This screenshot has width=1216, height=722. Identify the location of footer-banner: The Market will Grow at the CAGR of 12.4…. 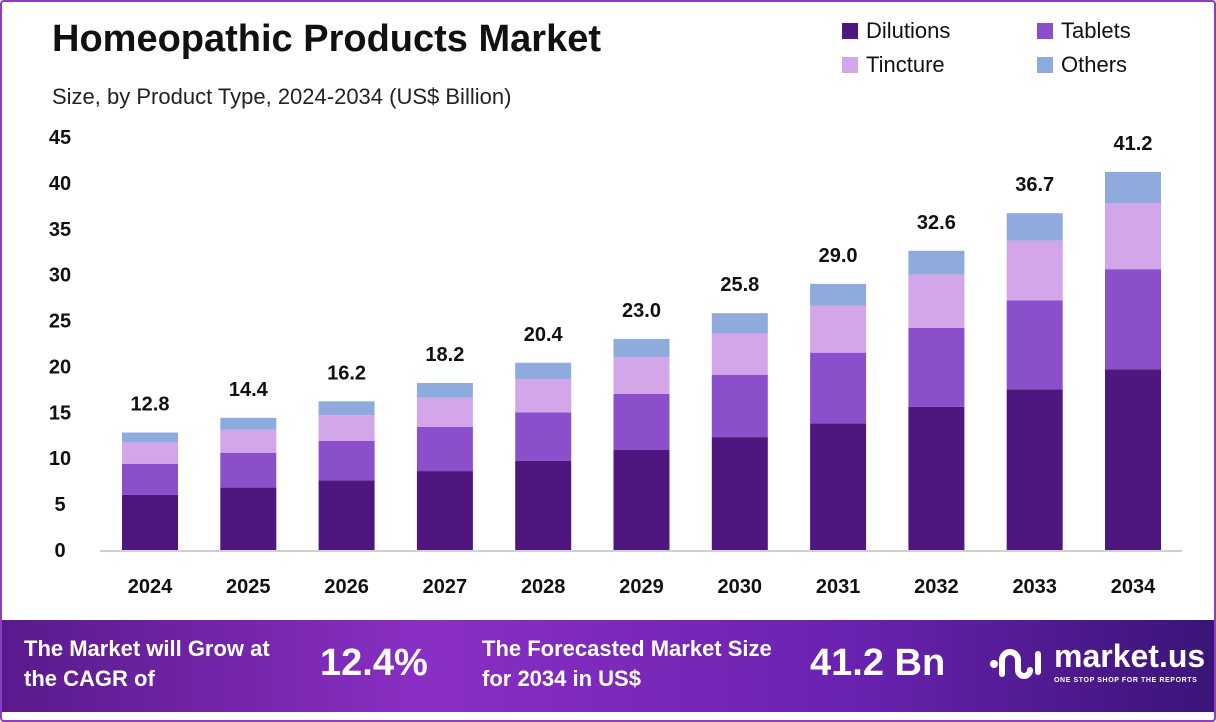
(608, 666).